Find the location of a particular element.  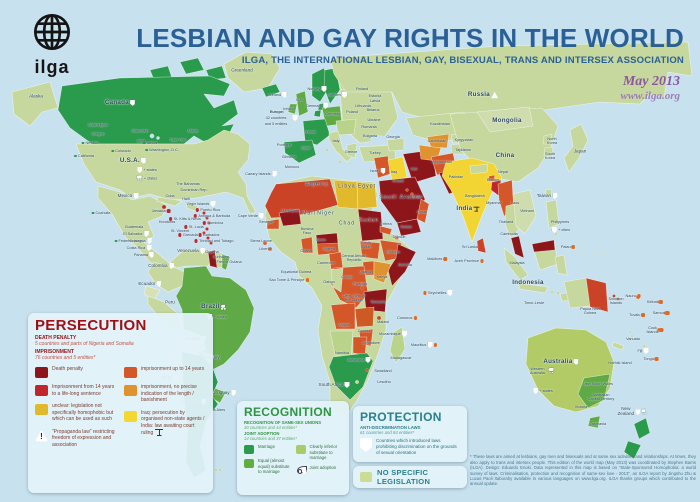

ilga-logo: ilga is located at coordinates (52, 44).